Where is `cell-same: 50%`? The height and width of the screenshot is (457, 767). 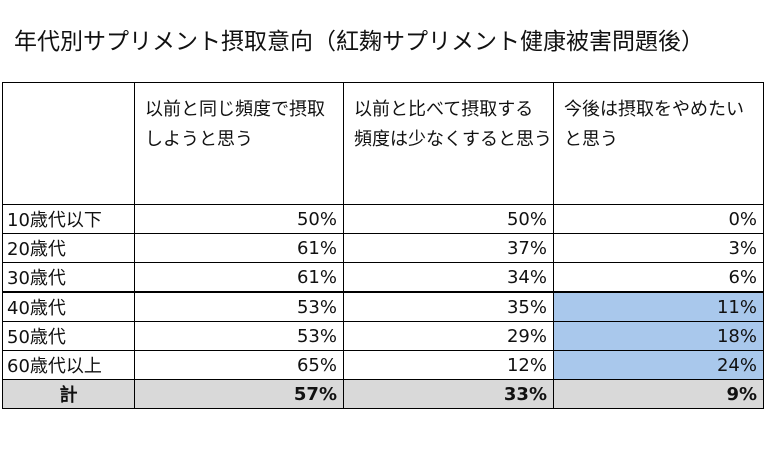
cell-same: 50% is located at coordinates (239, 219).